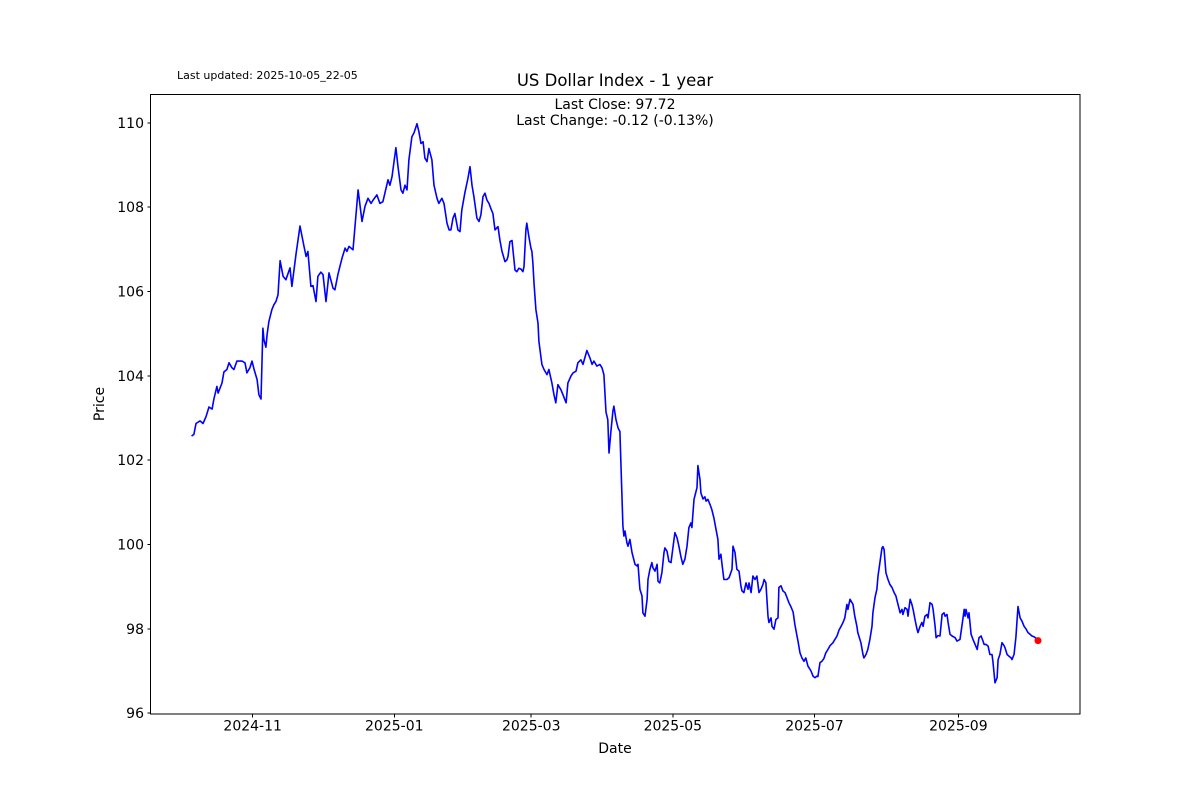 This screenshot has width=1200, height=800. Describe the element at coordinates (130, 124) in the screenshot. I see `y-tick-label: 110` at that location.